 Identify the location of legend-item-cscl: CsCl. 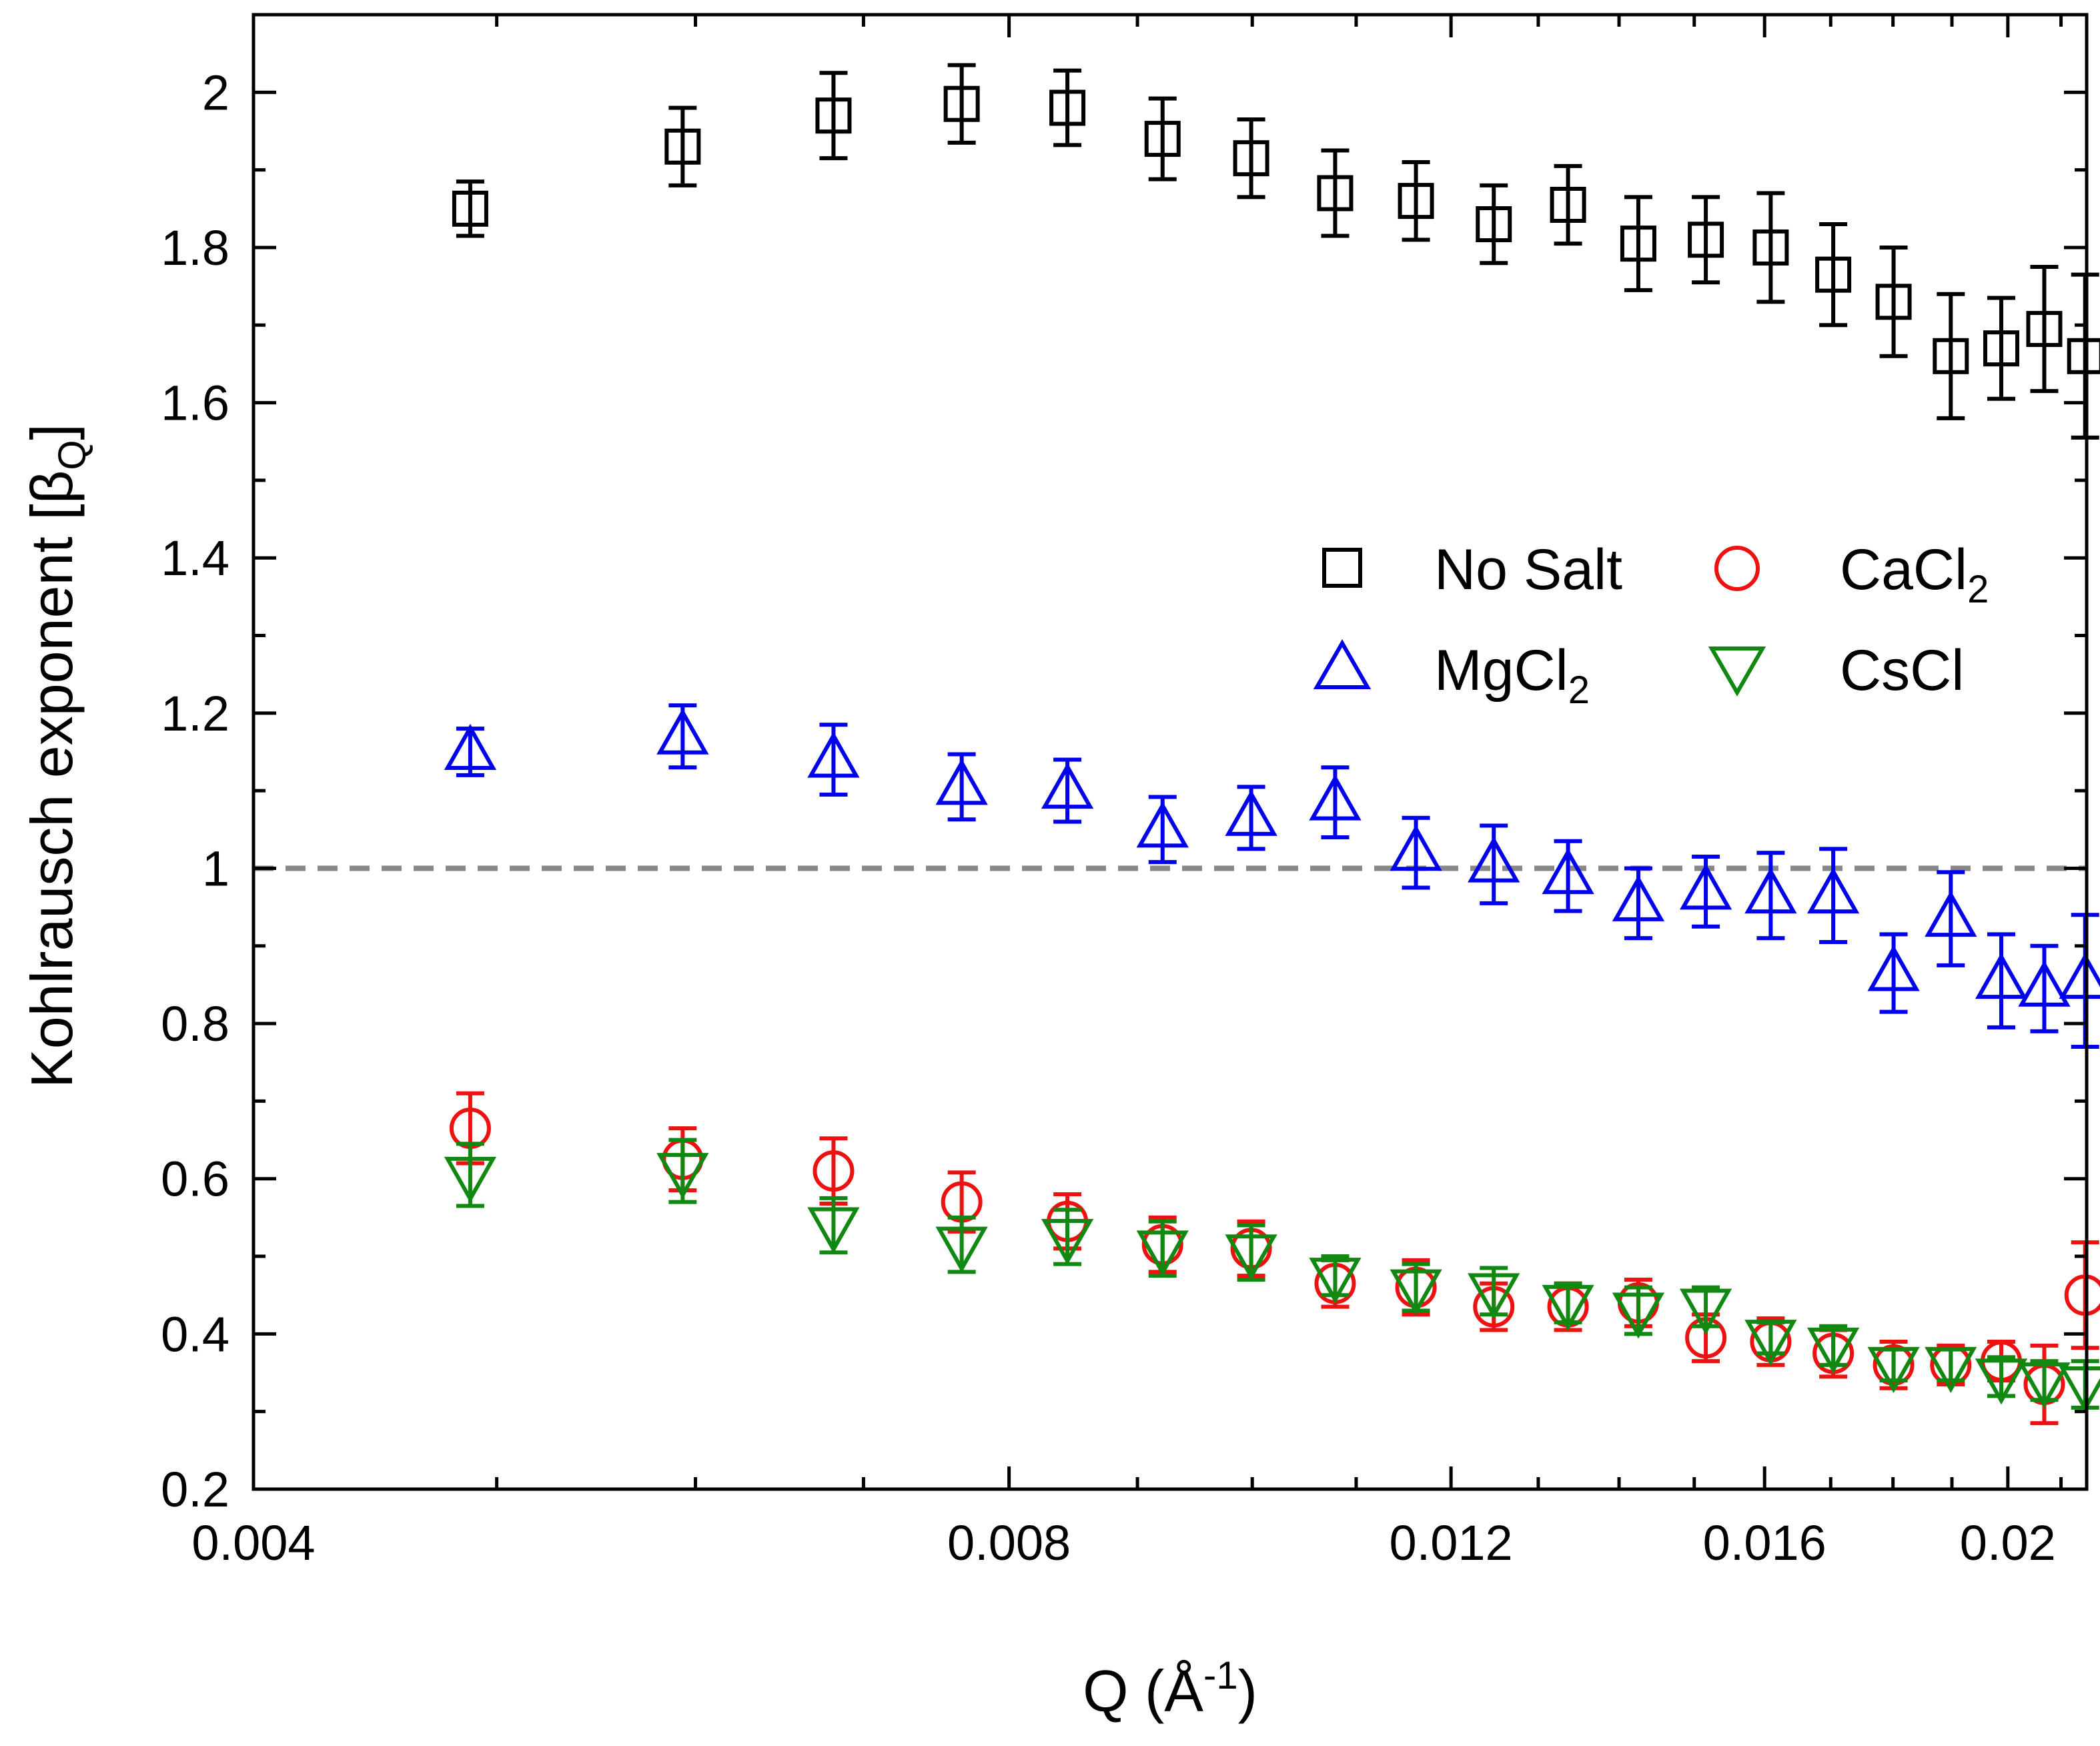
(1836, 670).